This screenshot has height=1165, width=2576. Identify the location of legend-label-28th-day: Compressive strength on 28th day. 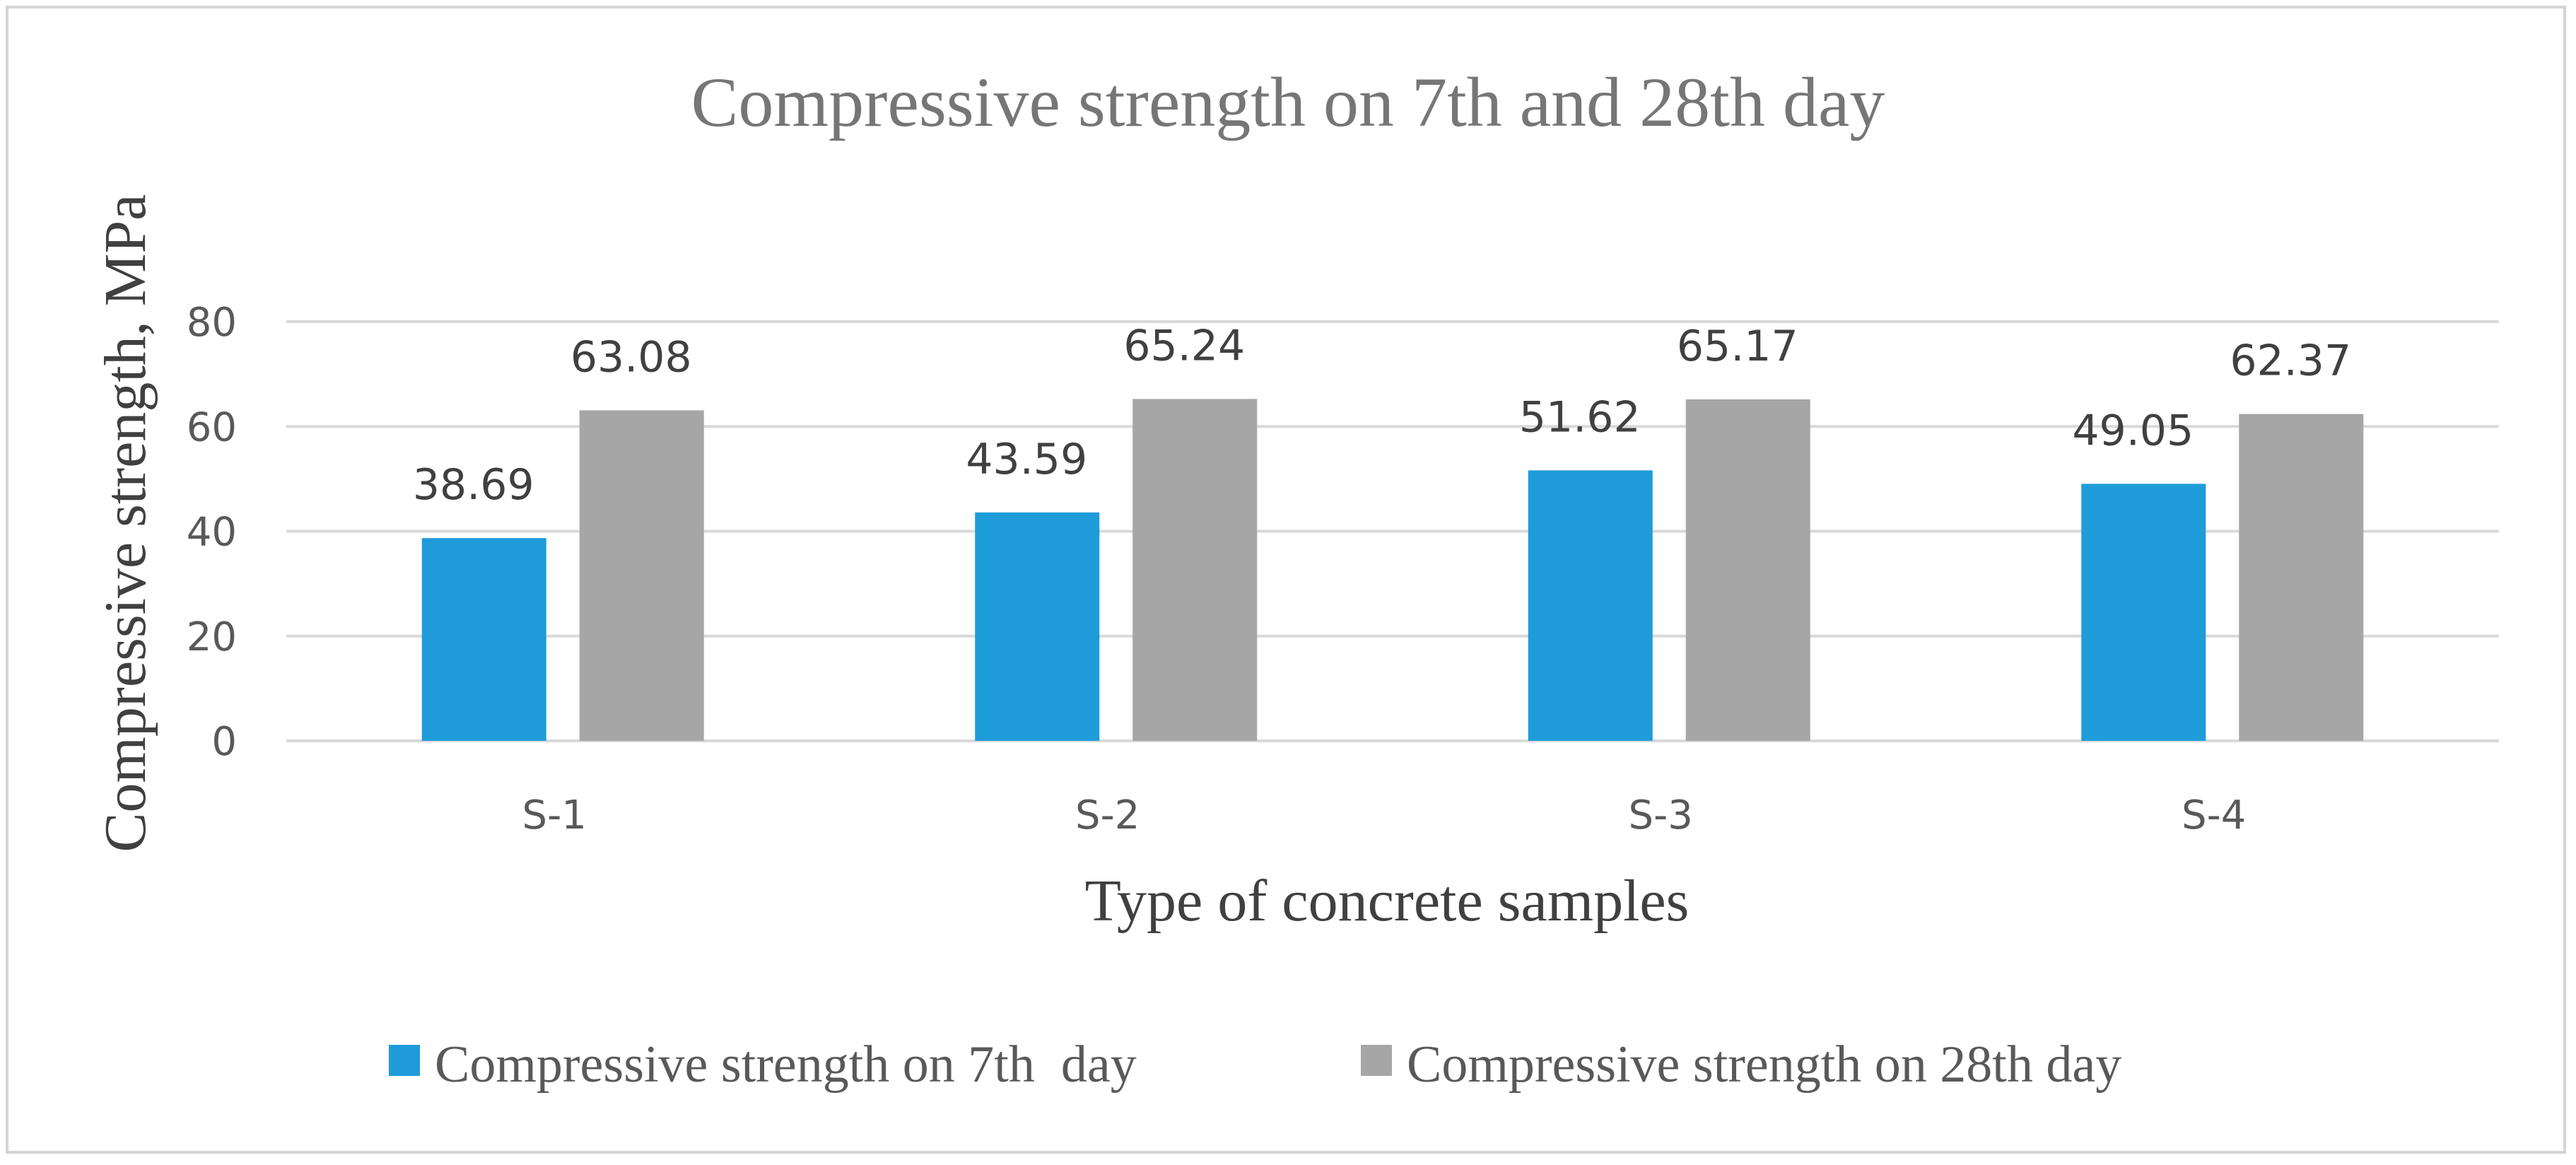
(1764, 1065).